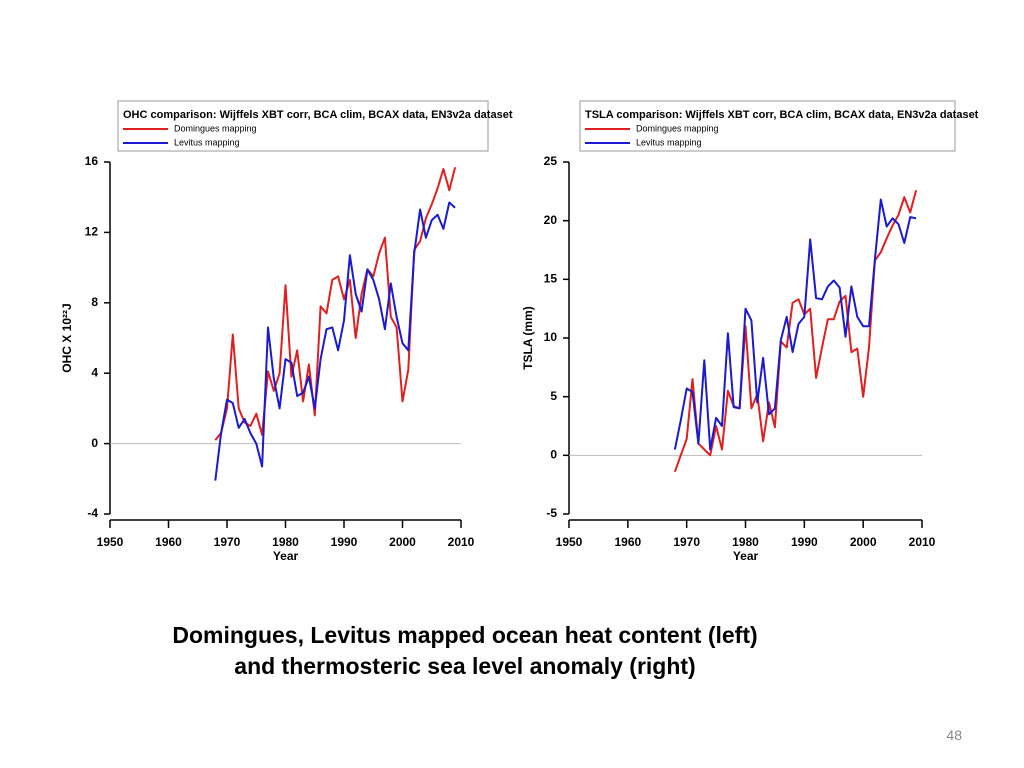 This screenshot has width=1024, height=768. What do you see at coordinates (551, 220) in the screenshot?
I see `y-tick-label: 20` at bounding box center [551, 220].